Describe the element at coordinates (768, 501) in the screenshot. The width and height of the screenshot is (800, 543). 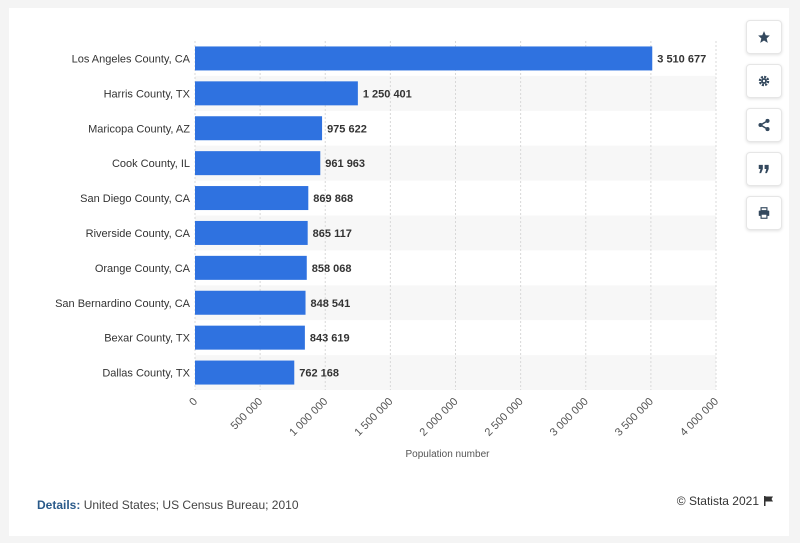
I see `flag-icon` at that location.